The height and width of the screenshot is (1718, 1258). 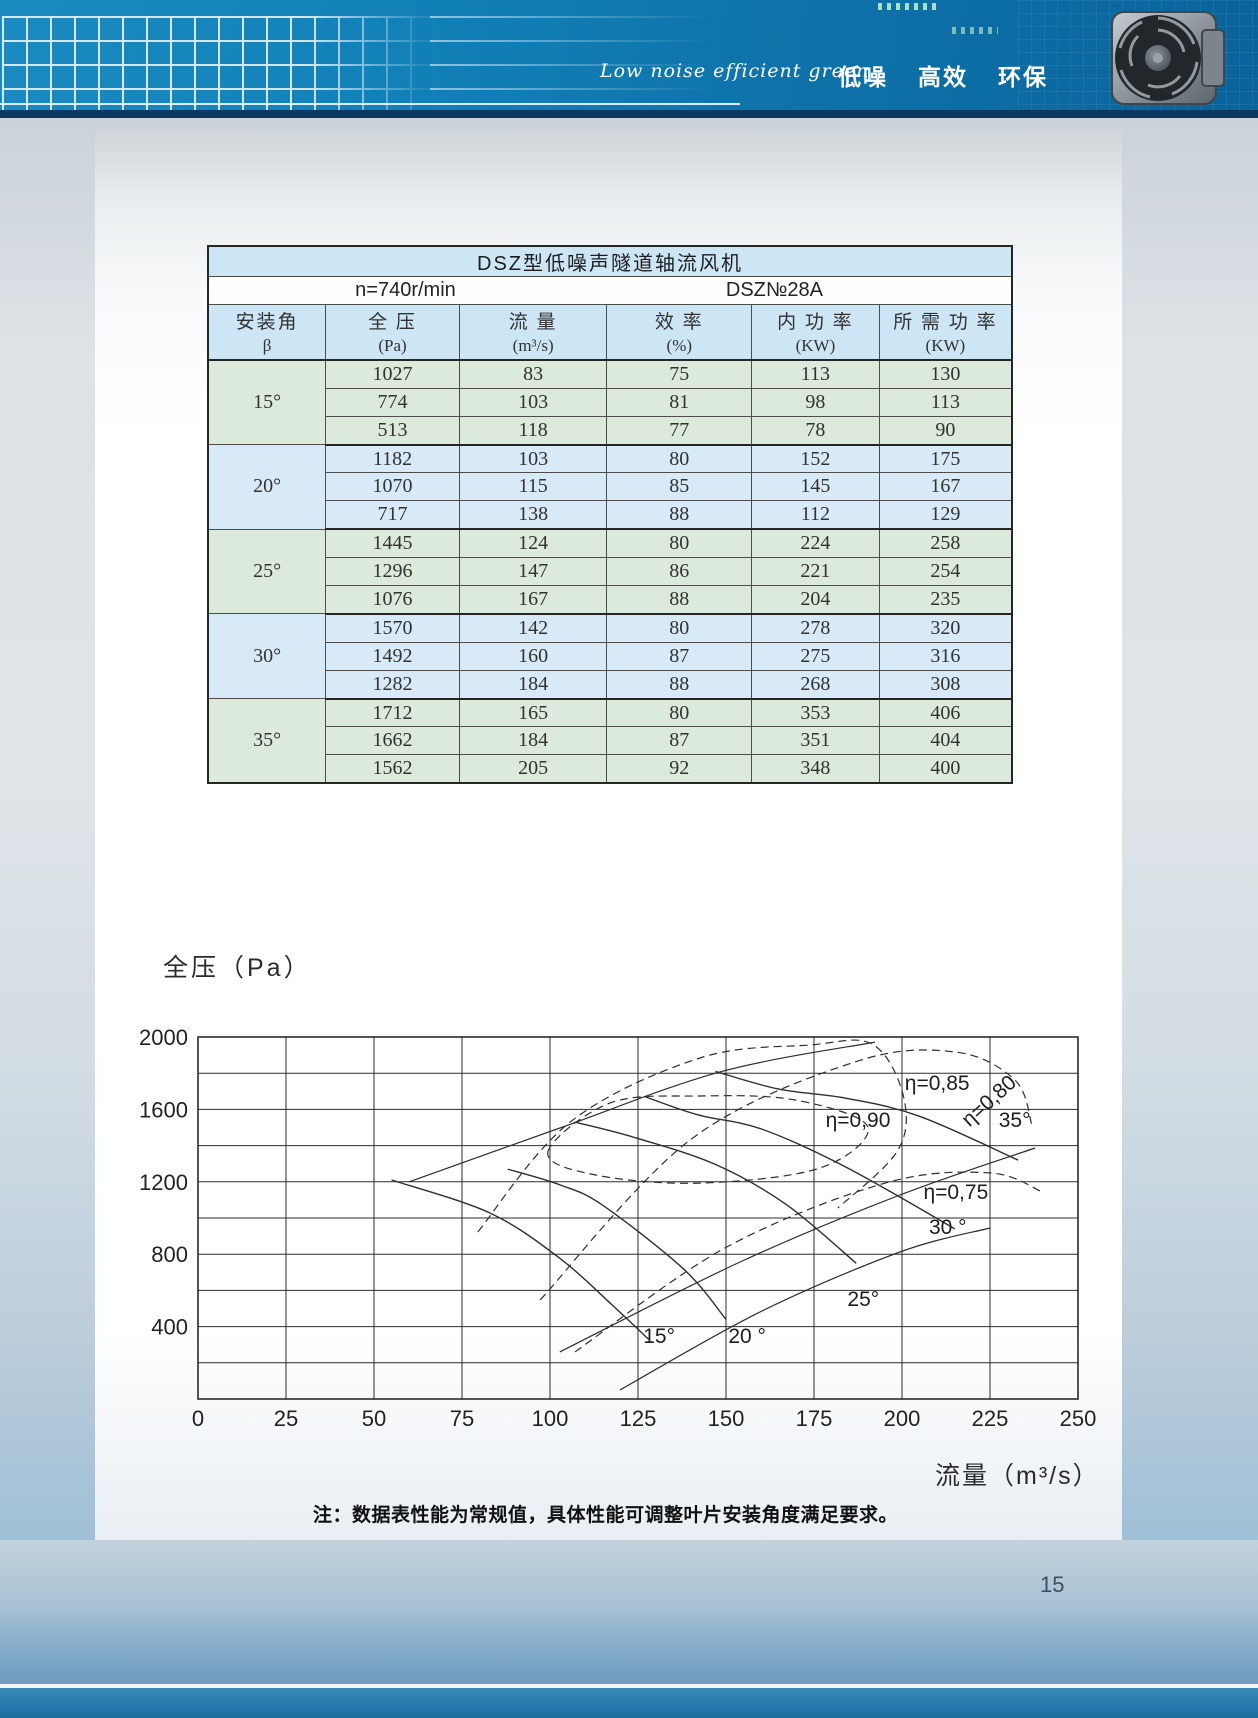 I want to click on data-cell: 1296, so click(x=392, y=572).